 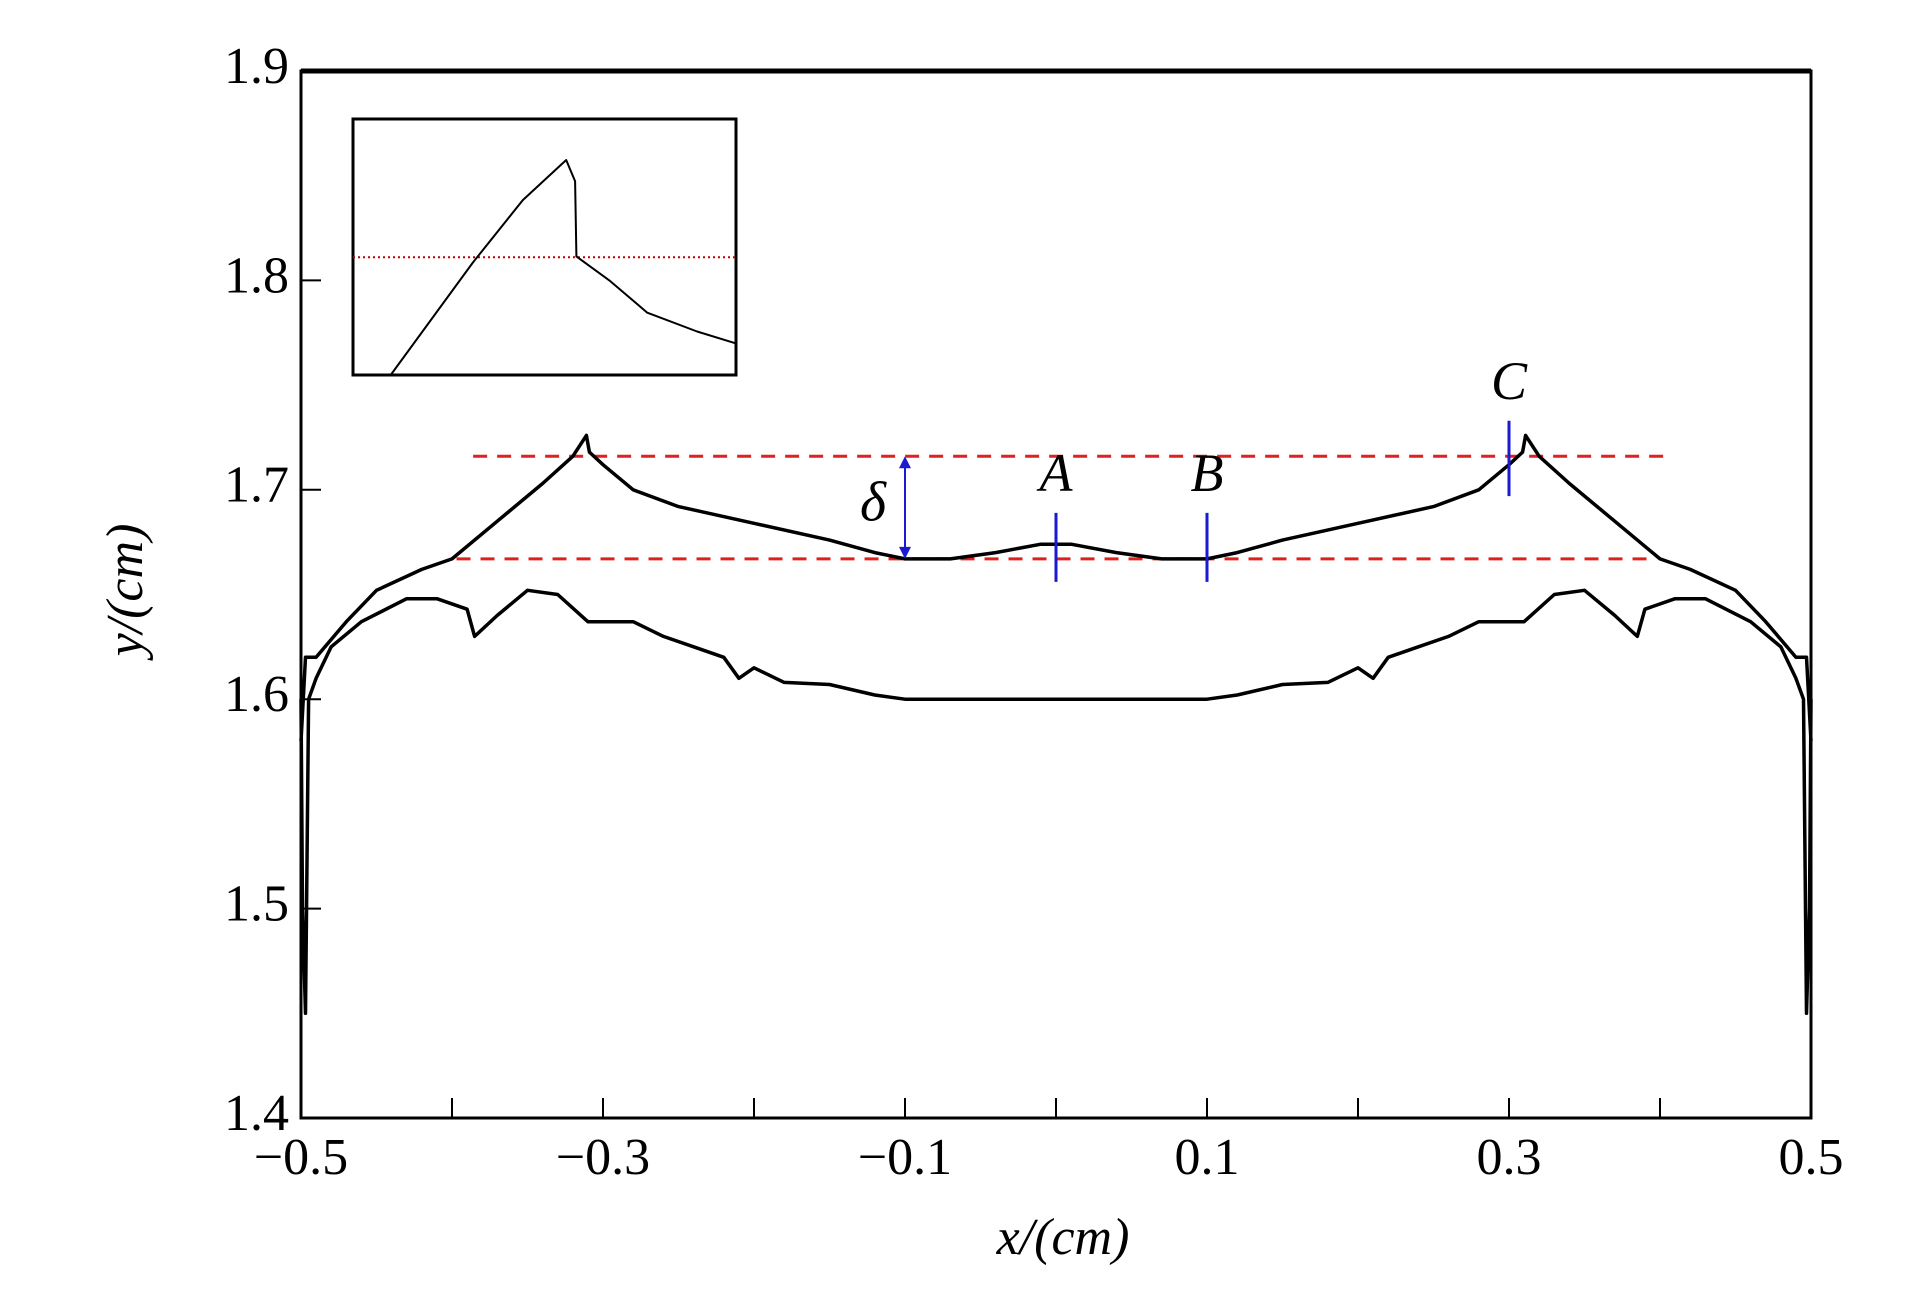 I want to click on y-tick-label: 1.6, so click(x=256, y=694).